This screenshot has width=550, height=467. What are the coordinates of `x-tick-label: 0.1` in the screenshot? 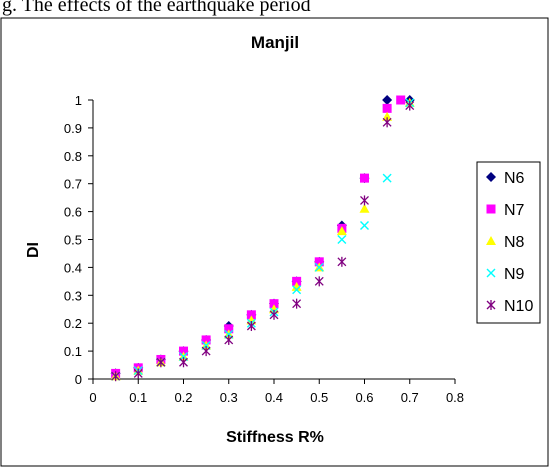 It's located at (138, 397).